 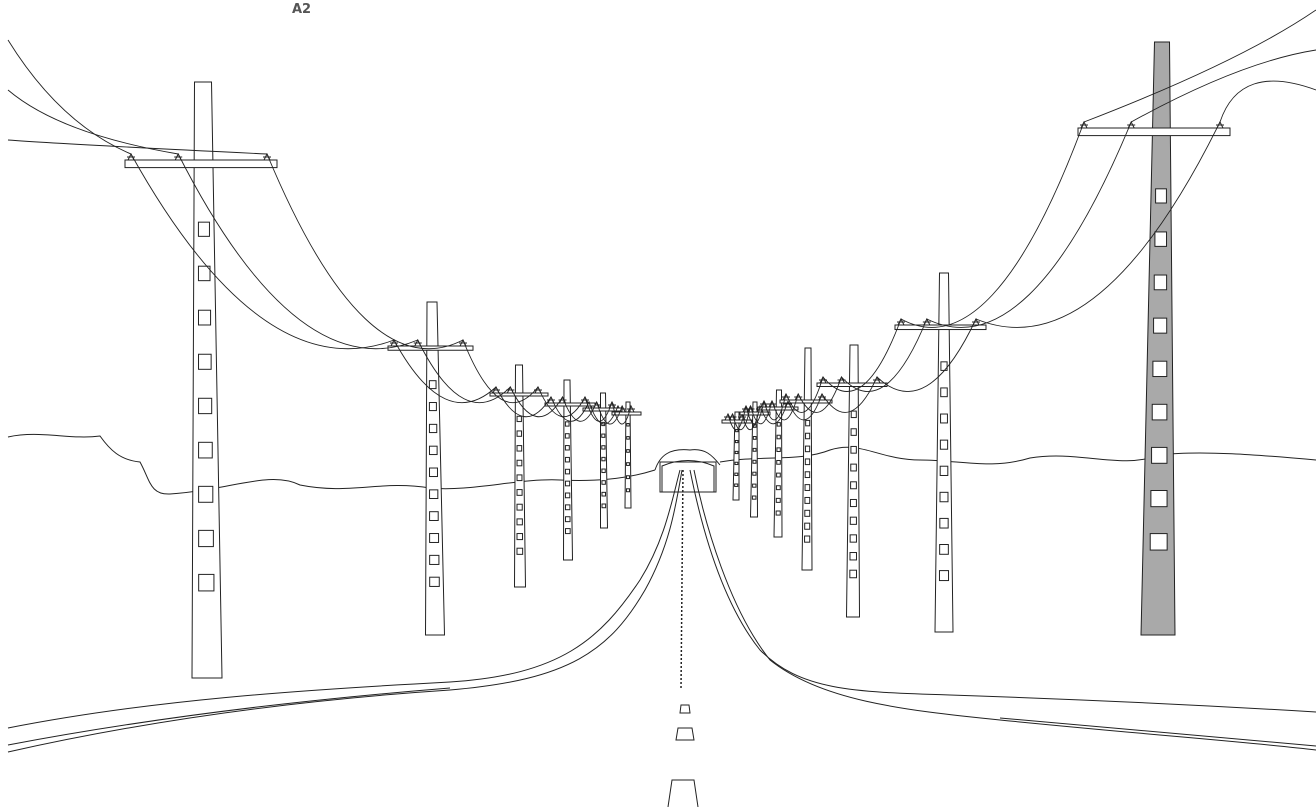 I want to click on label: A2, so click(x=302, y=9).